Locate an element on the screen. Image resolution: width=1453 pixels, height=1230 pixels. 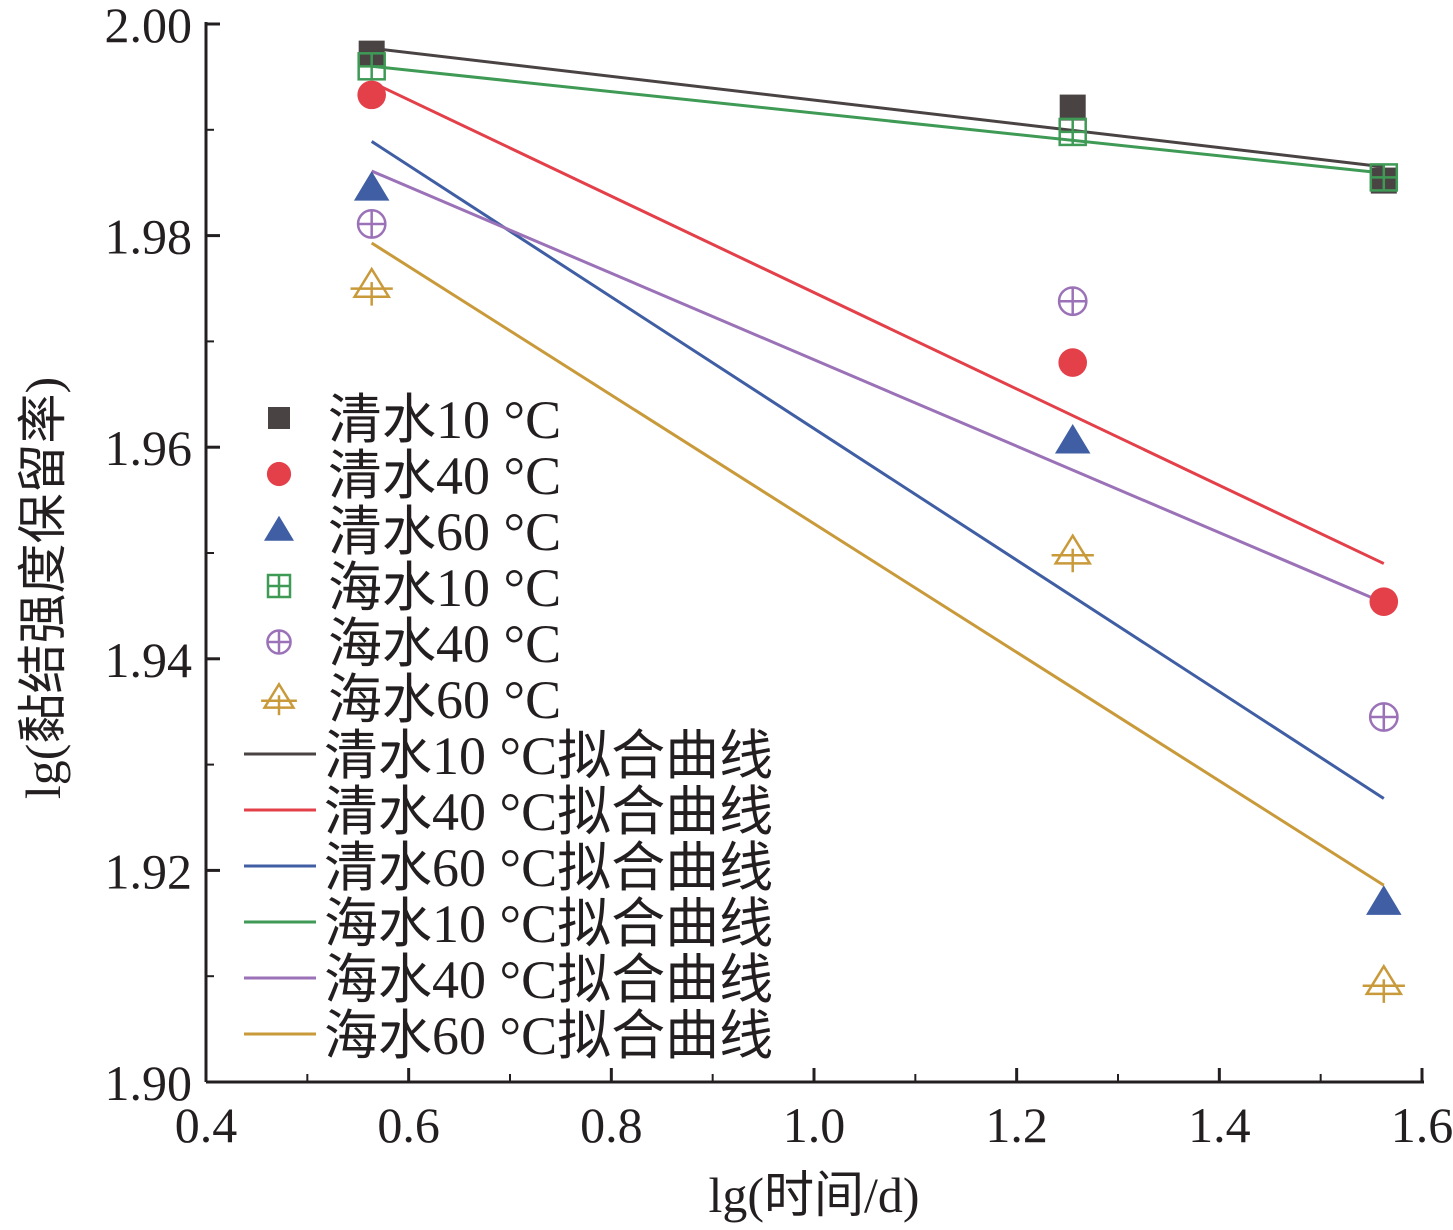
x-tick-label: 1.2 is located at coordinates (1016, 1125).